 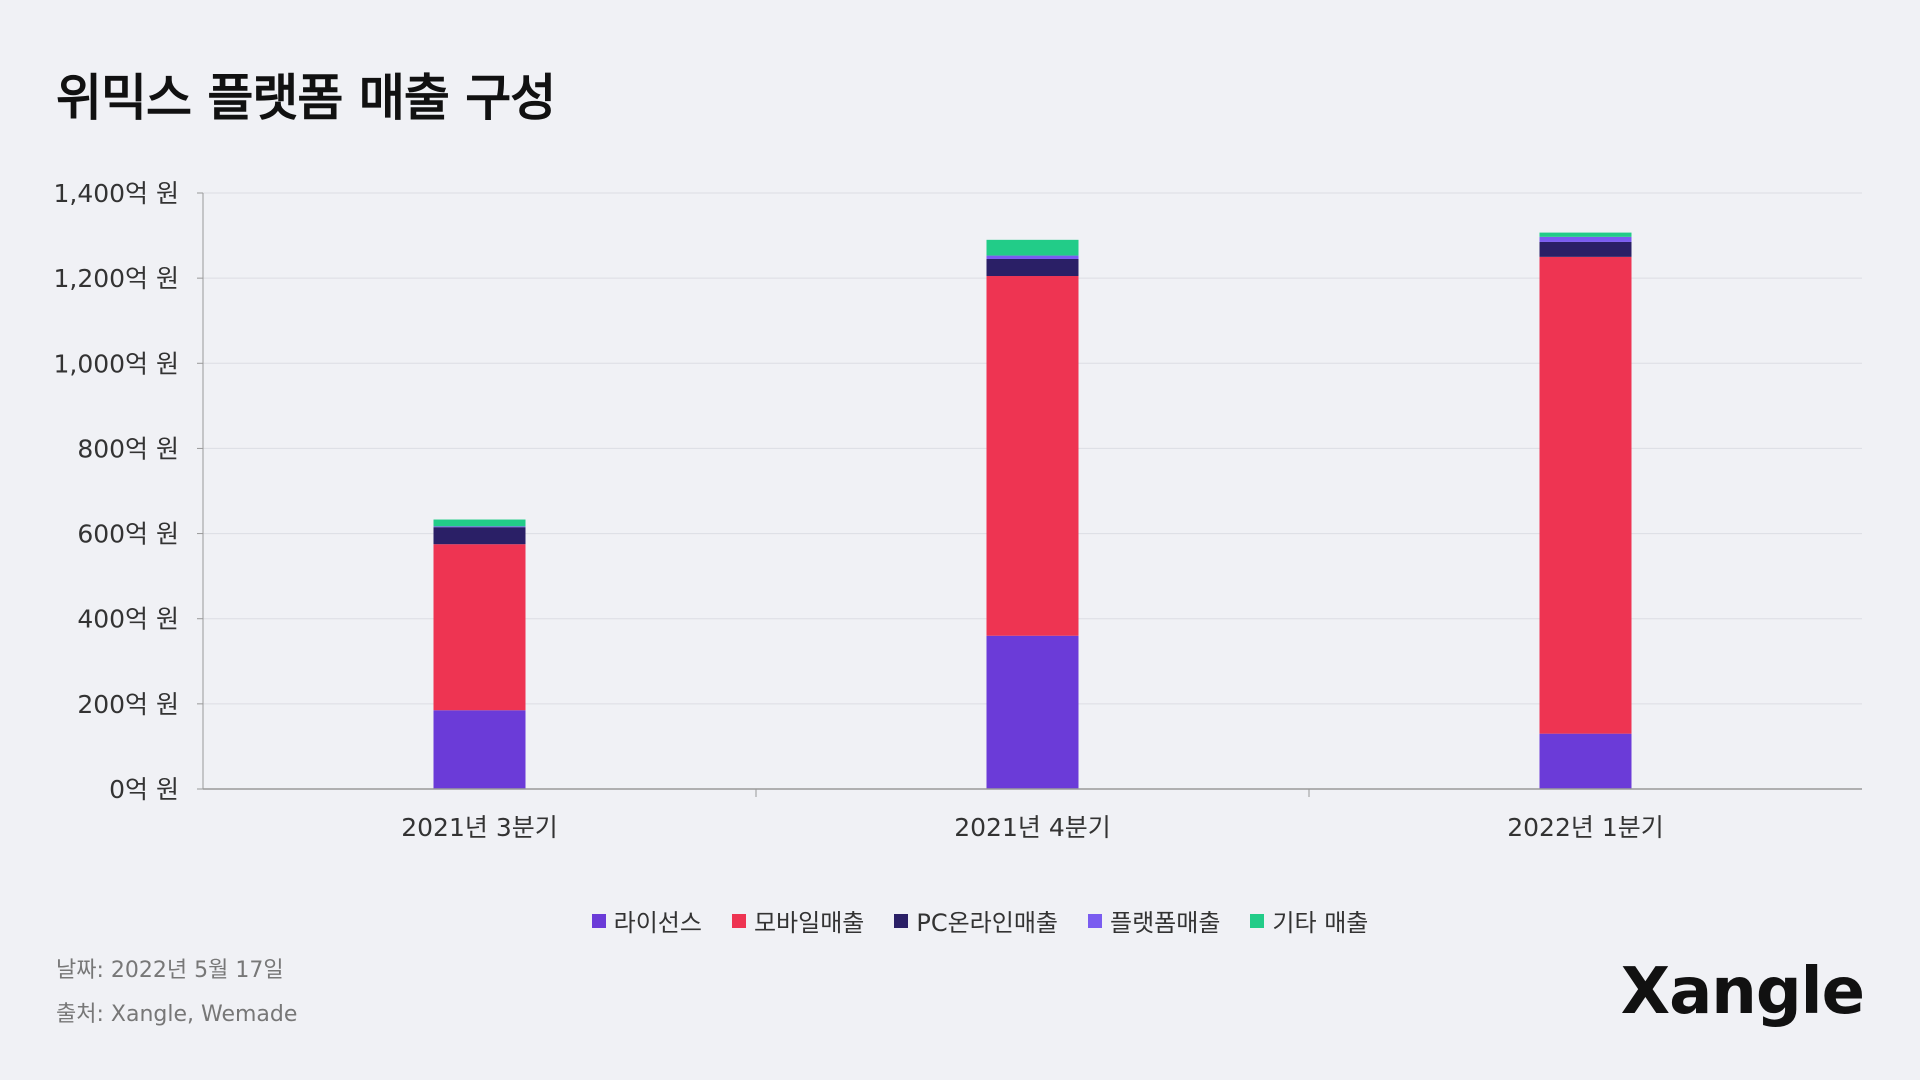 I want to click on source-label: 출처: Xangle, Wemade, so click(x=177, y=1014).